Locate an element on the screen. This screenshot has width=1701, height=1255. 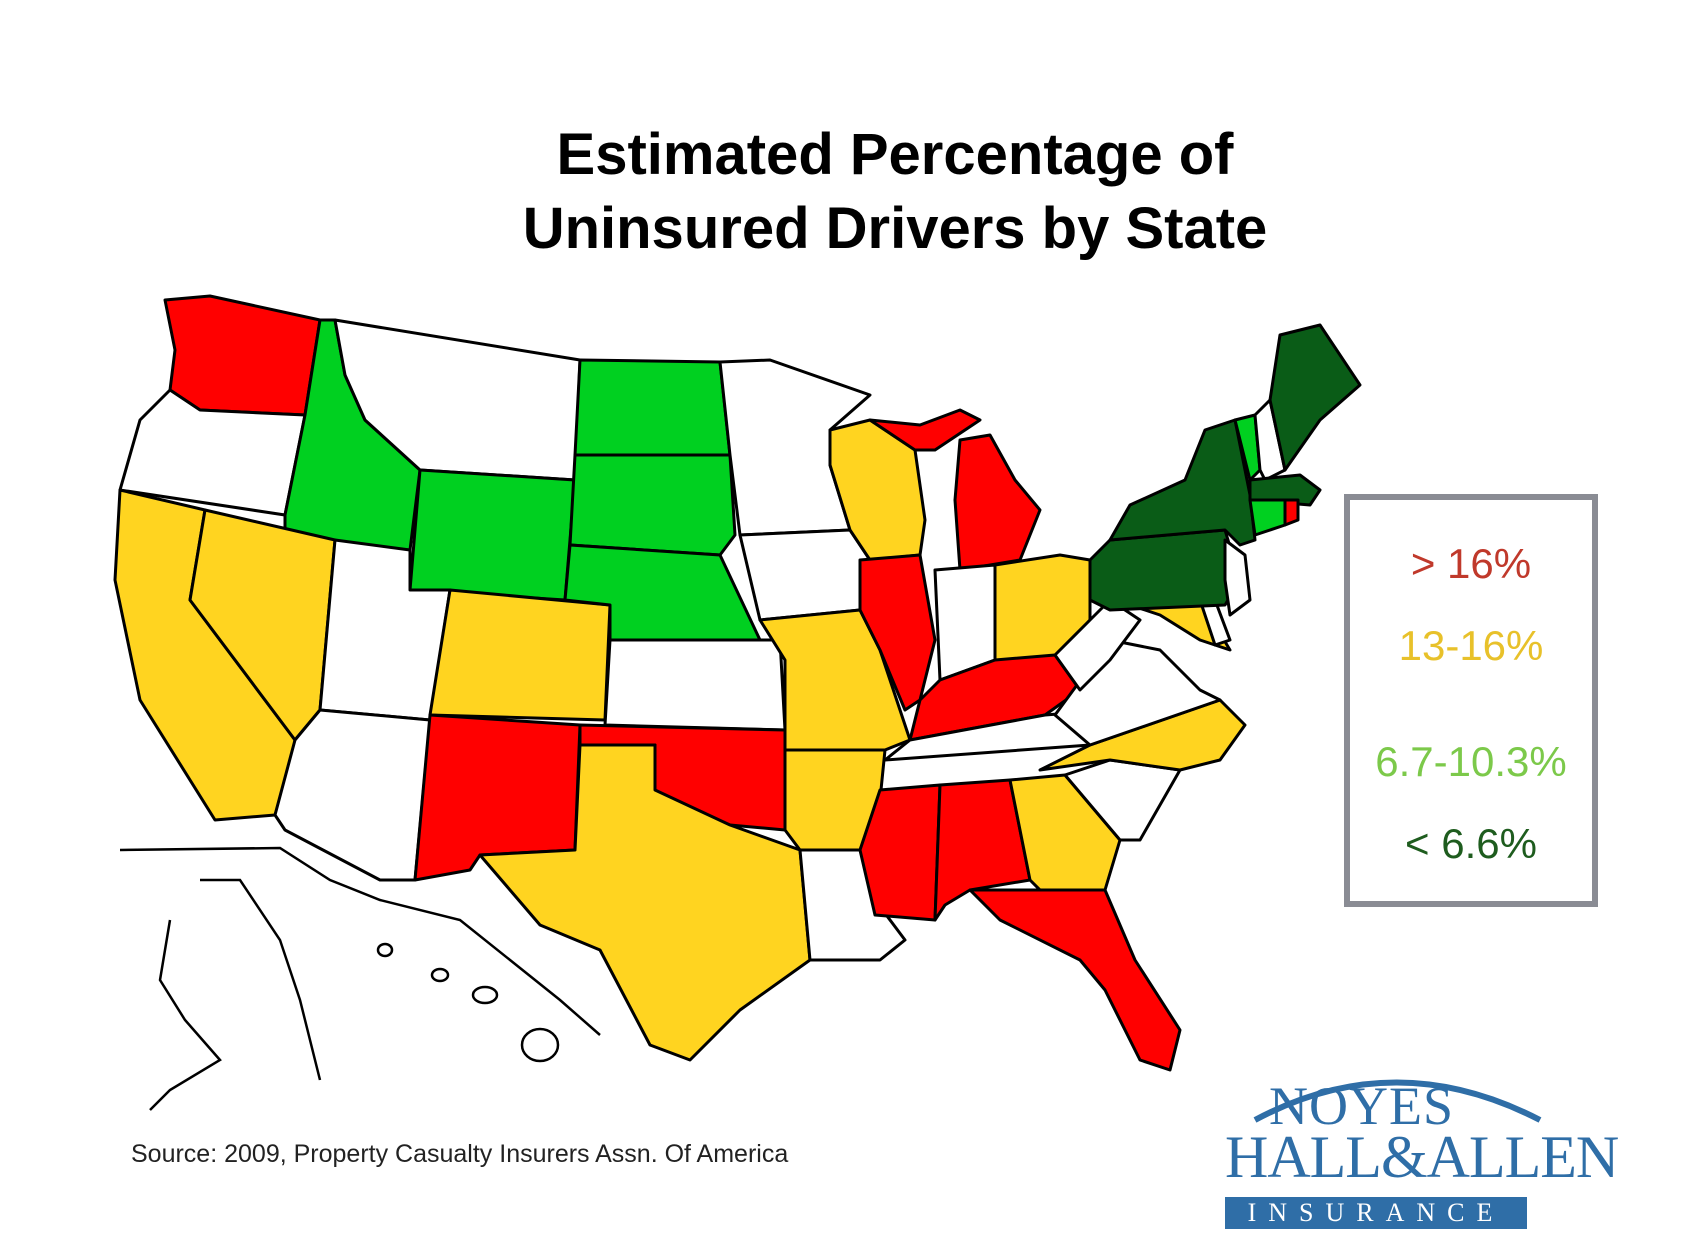
title-line-2: Uninsured Drivers by State is located at coordinates (895, 228).